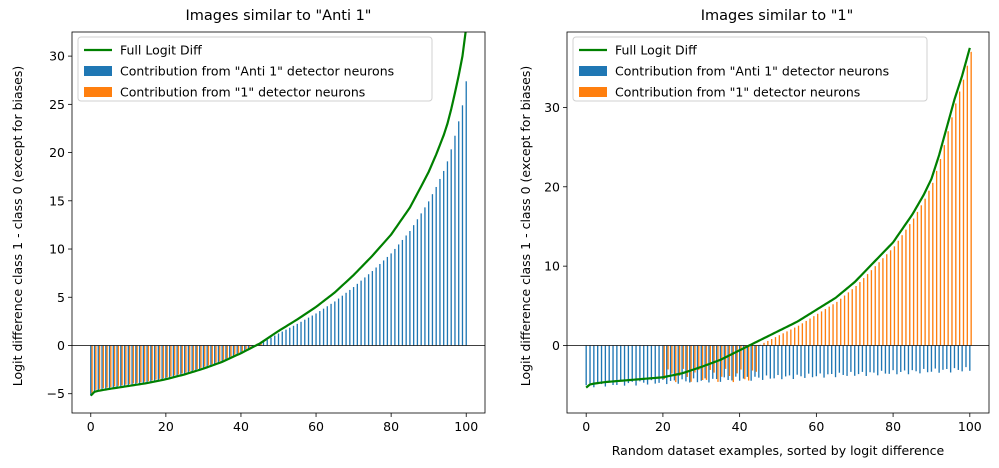 The image size is (999, 468). What do you see at coordinates (61, 345) in the screenshot?
I see `y-tick-label: 0` at bounding box center [61, 345].